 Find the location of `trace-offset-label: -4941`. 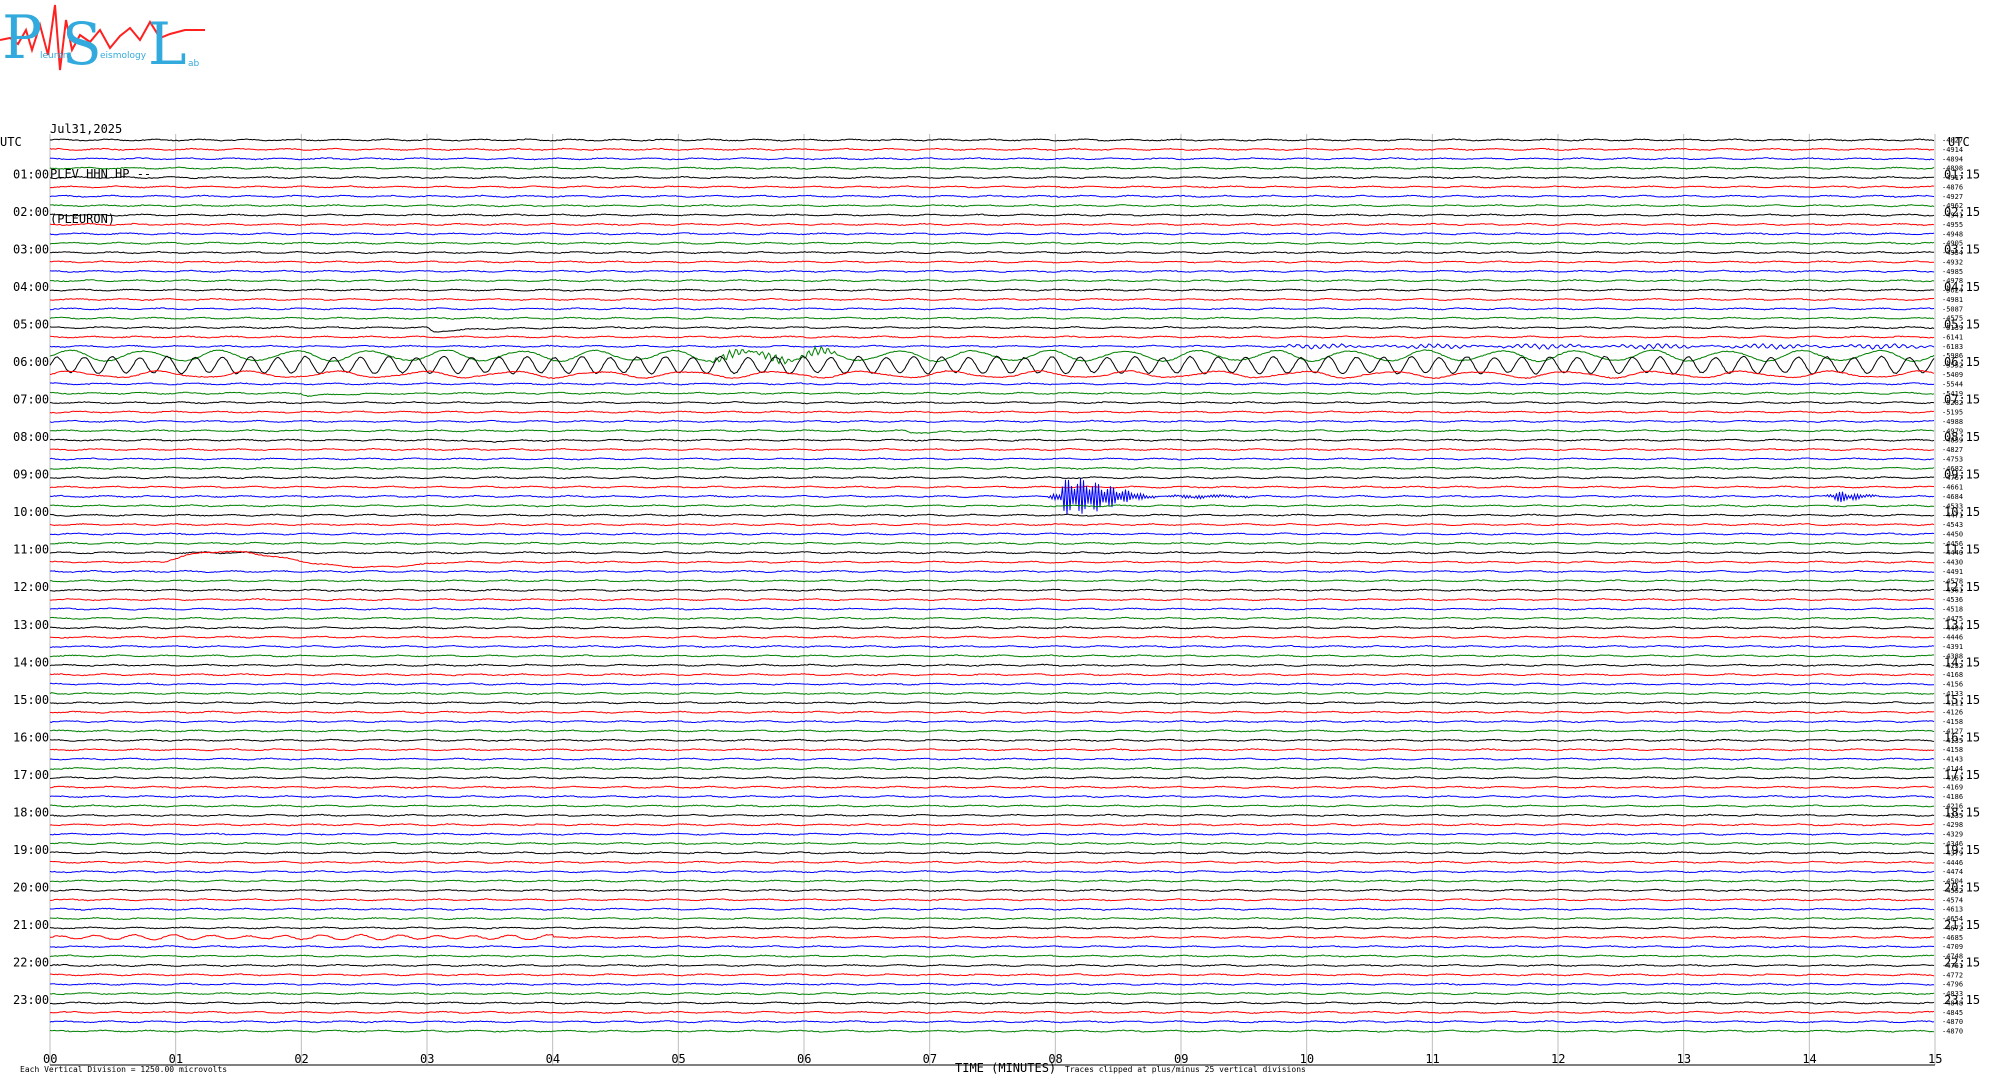

trace-offset-label: -4941 is located at coordinates (1952, 216).